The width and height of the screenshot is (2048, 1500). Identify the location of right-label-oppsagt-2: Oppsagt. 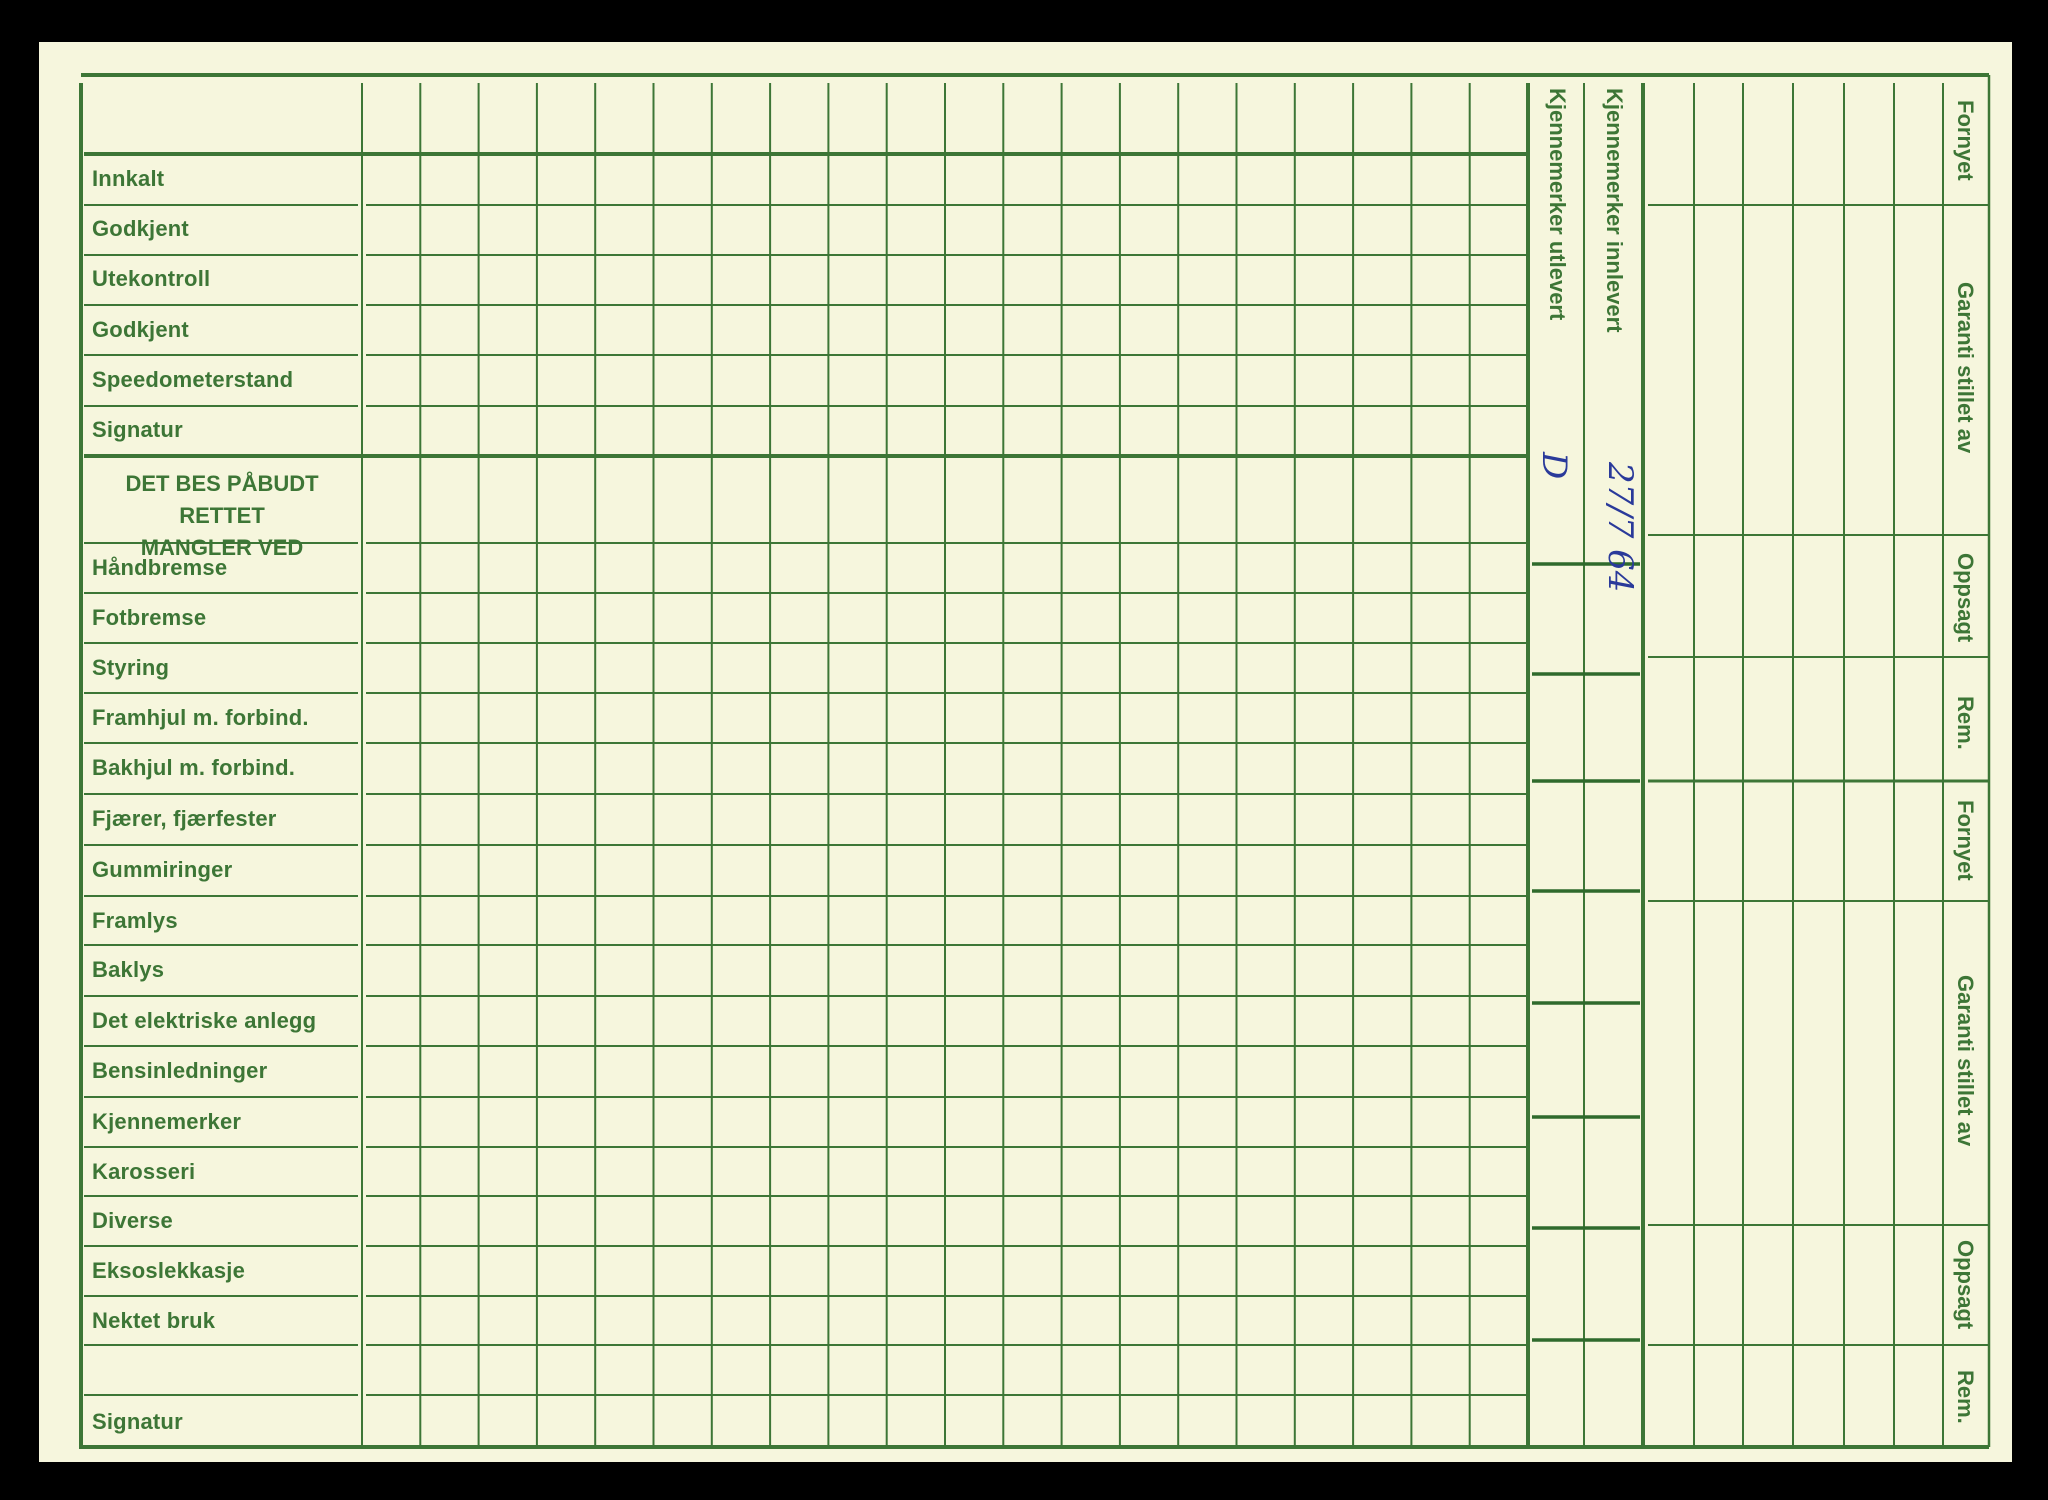
(1965, 1285).